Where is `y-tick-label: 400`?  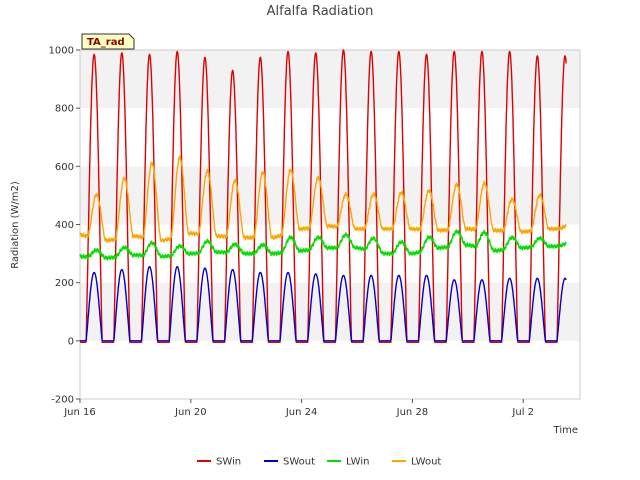
y-tick-label: 400 is located at coordinates (64, 225).